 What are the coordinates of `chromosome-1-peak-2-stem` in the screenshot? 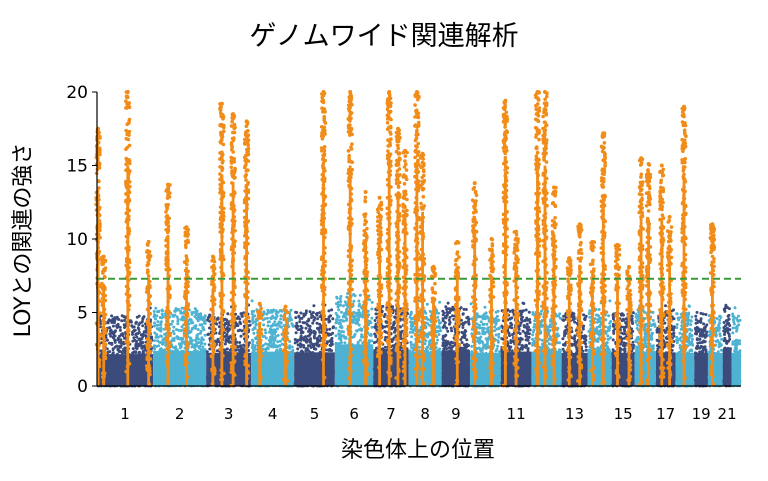 It's located at (104, 337).